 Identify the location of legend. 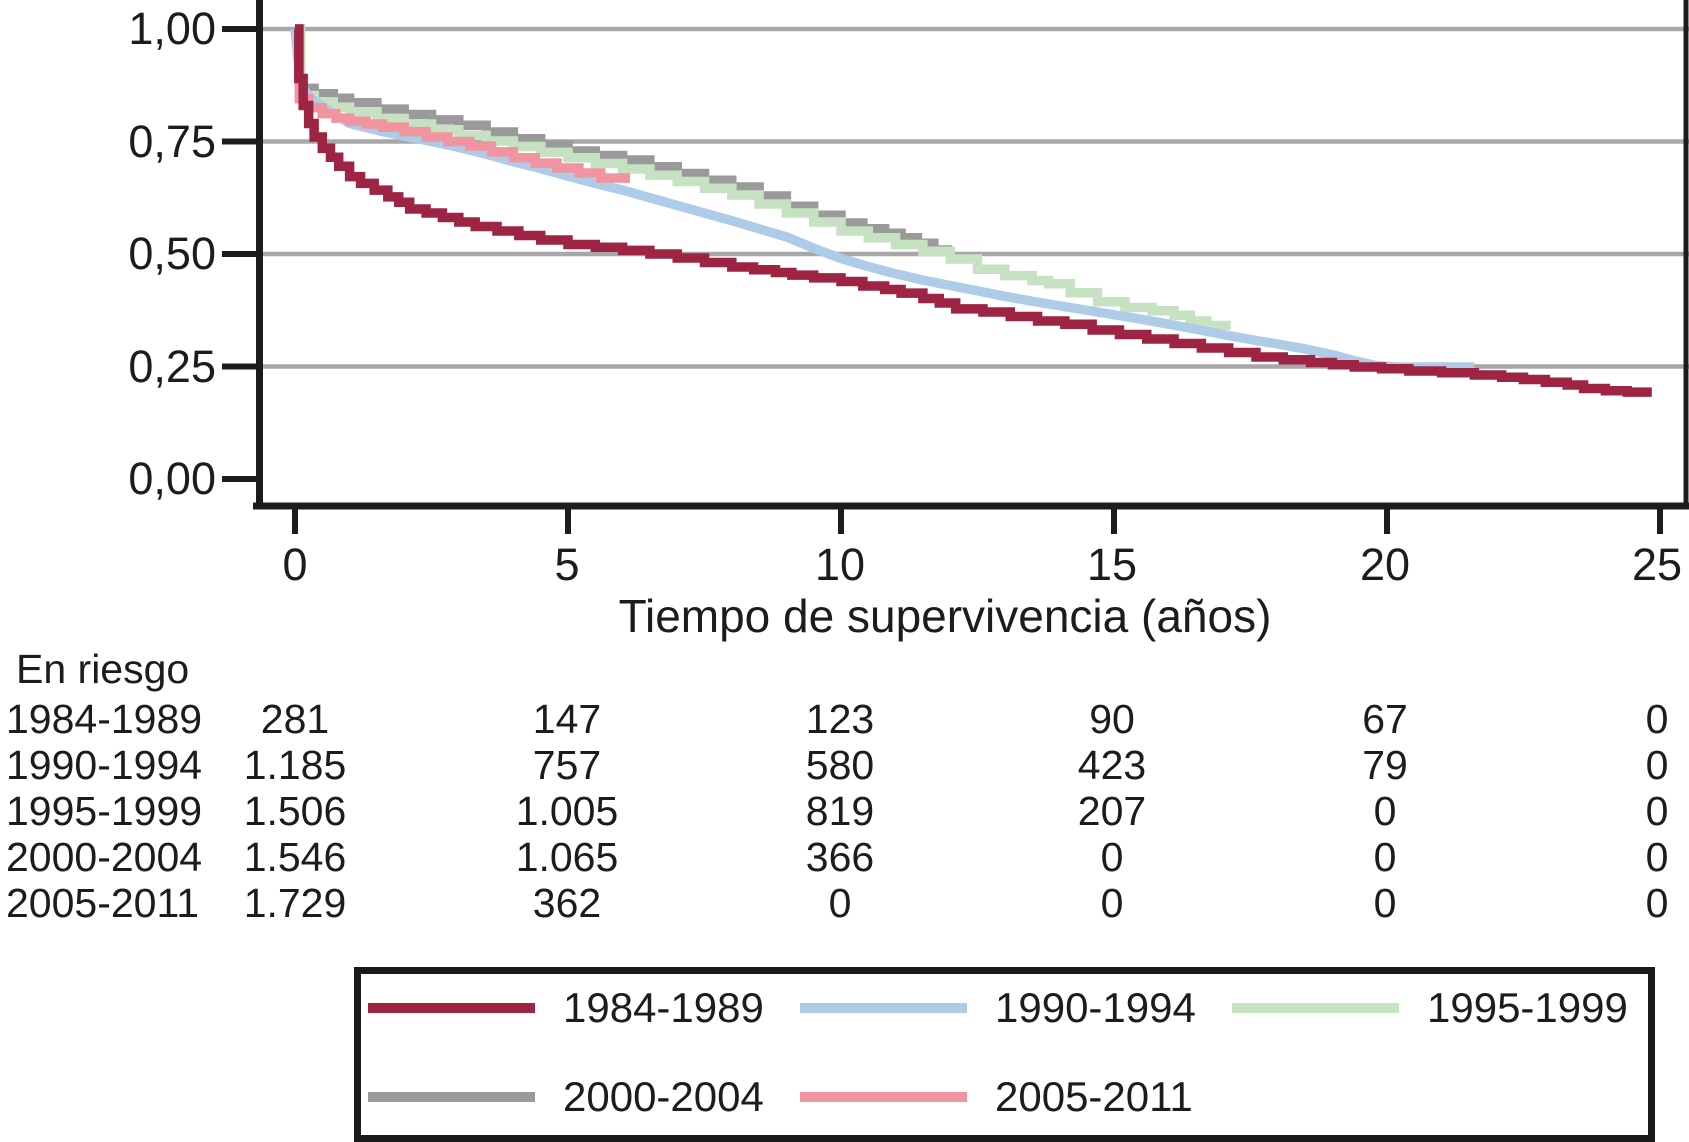
(1004, 1054).